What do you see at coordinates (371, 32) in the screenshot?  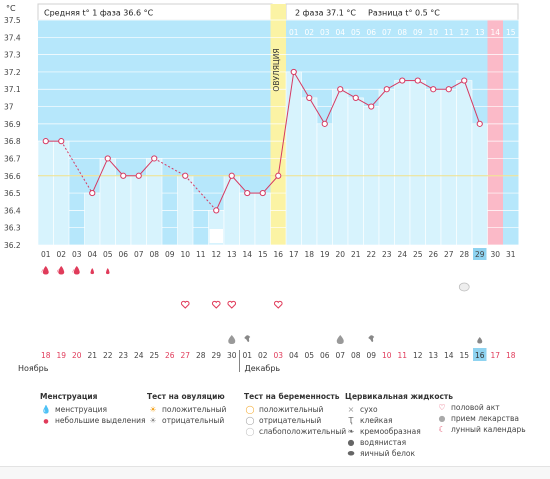 I see `phase2-day-label: 06` at bounding box center [371, 32].